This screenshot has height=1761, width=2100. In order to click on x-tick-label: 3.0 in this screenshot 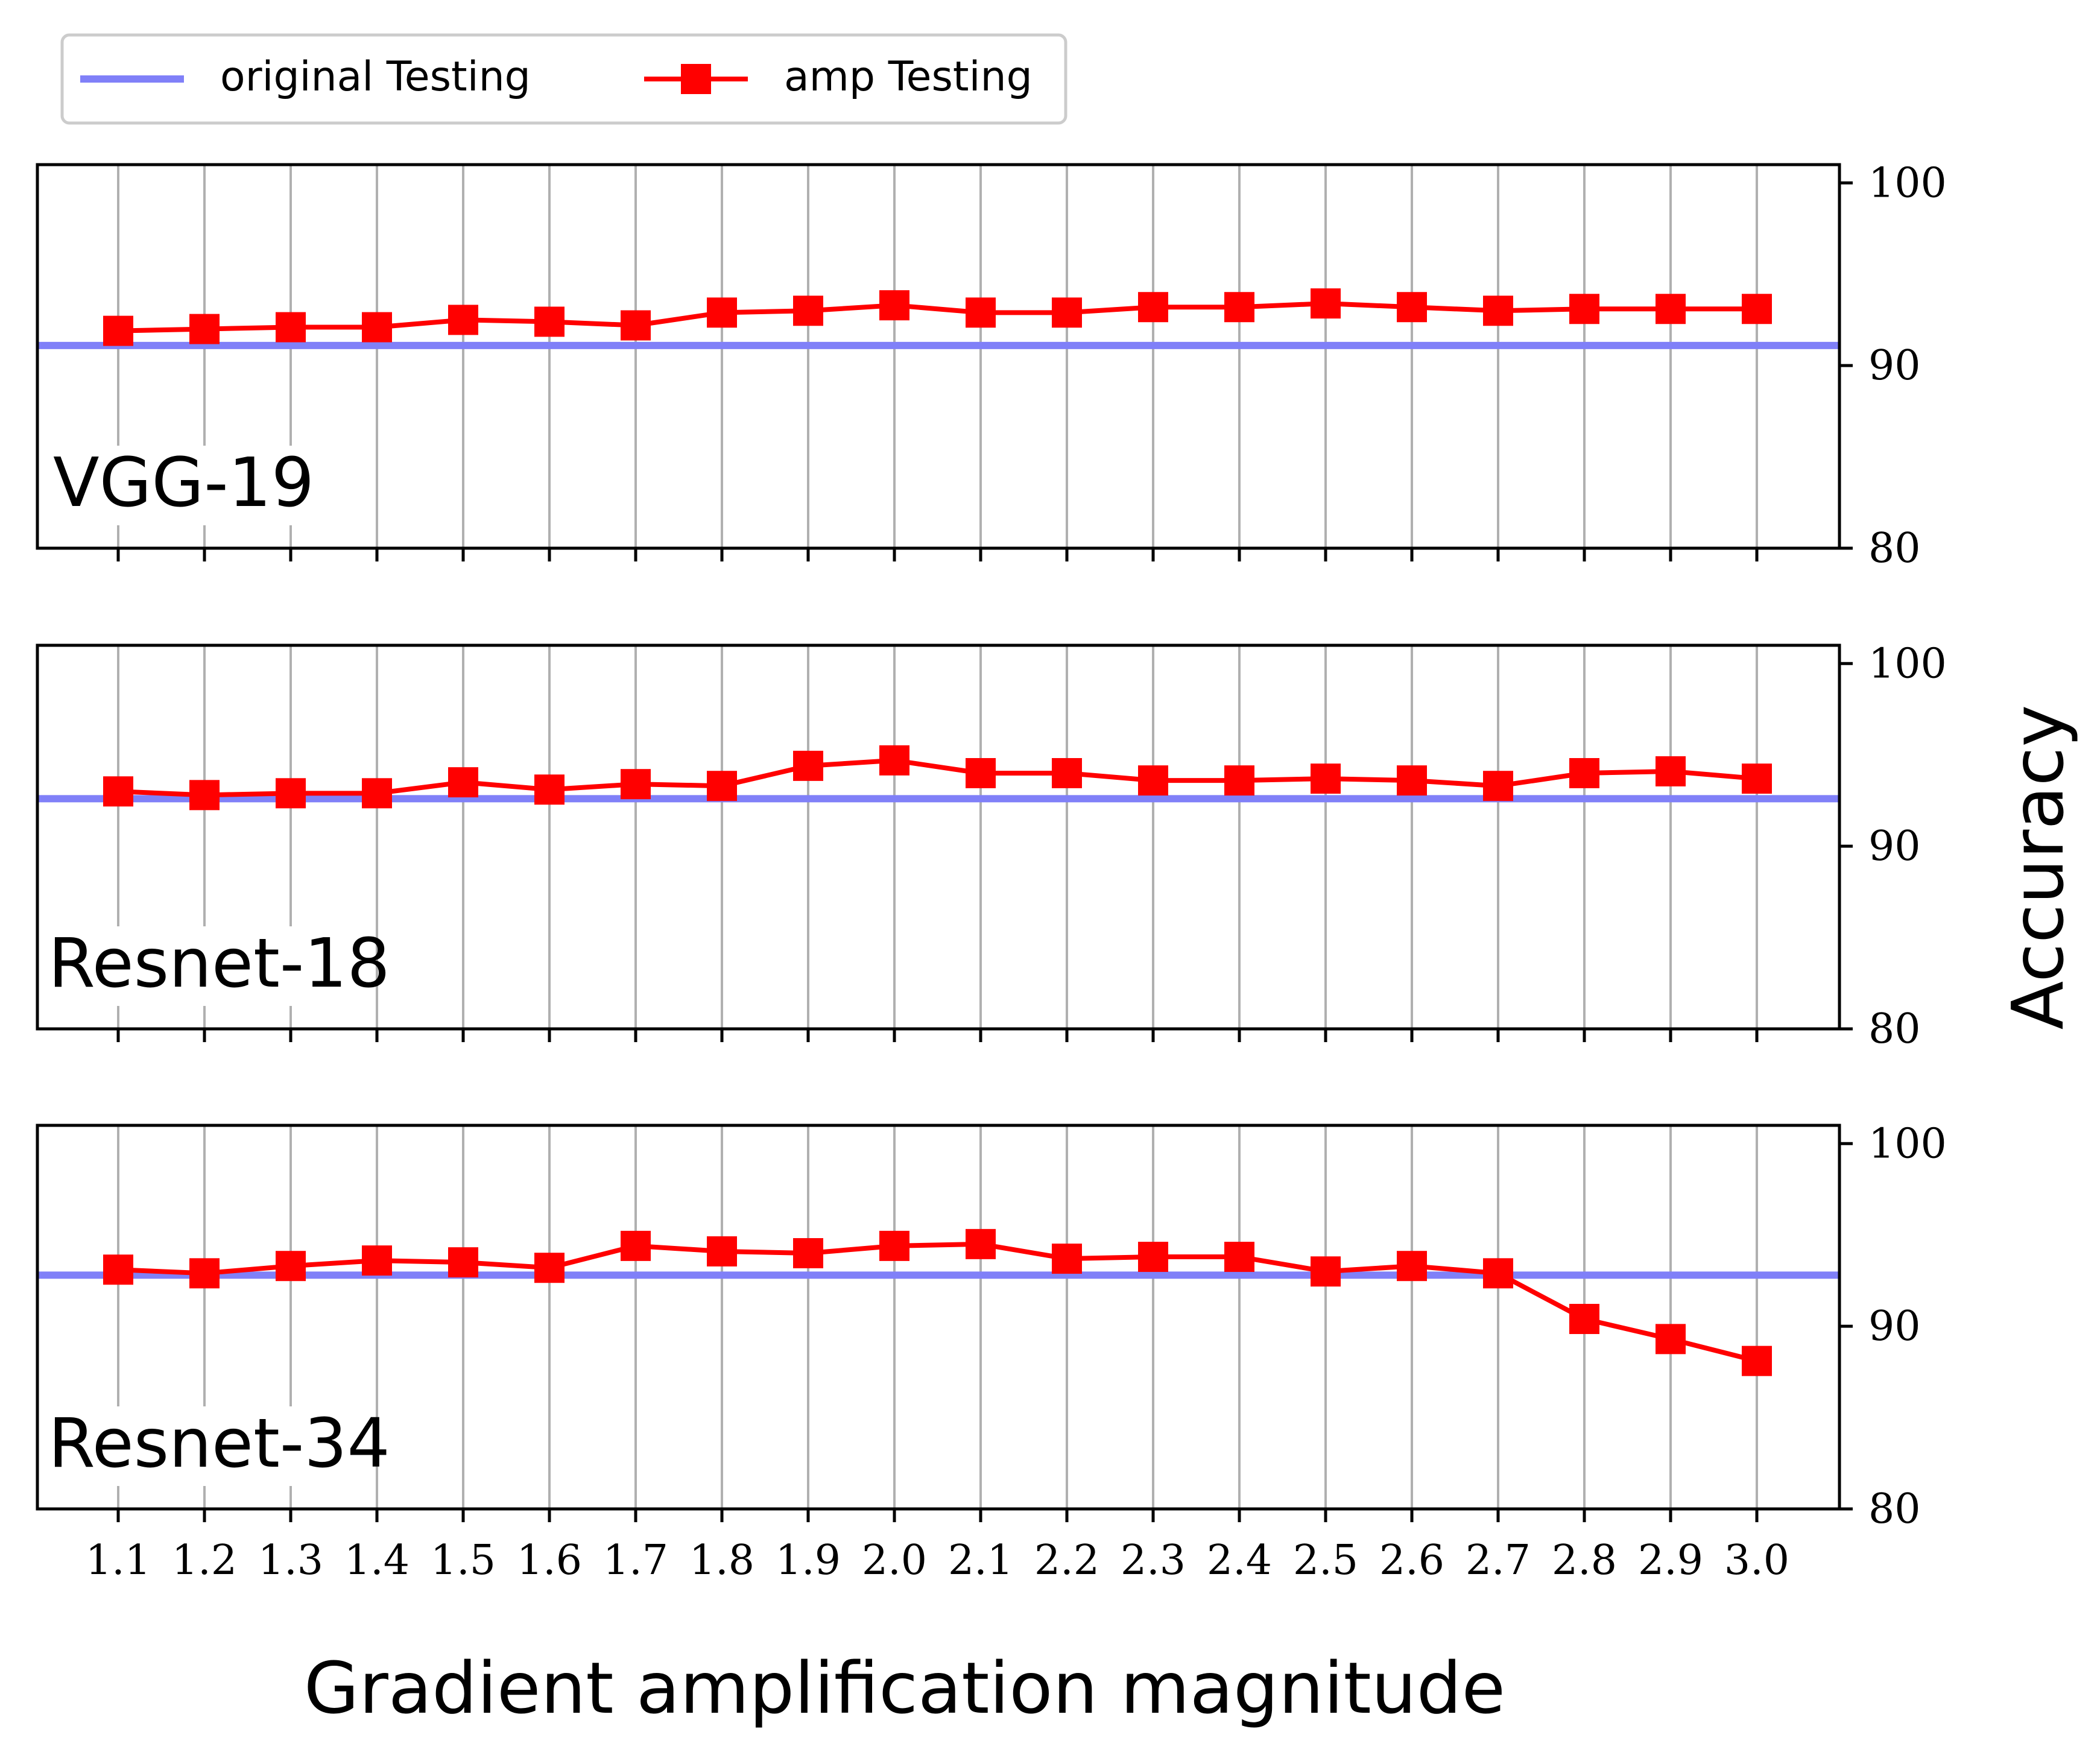, I will do `click(1756, 1560)`.